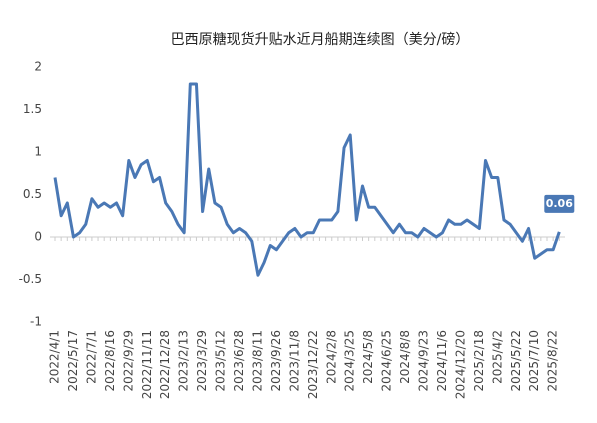  I want to click on x-tick-label: 2023/8/11, so click(257, 361).